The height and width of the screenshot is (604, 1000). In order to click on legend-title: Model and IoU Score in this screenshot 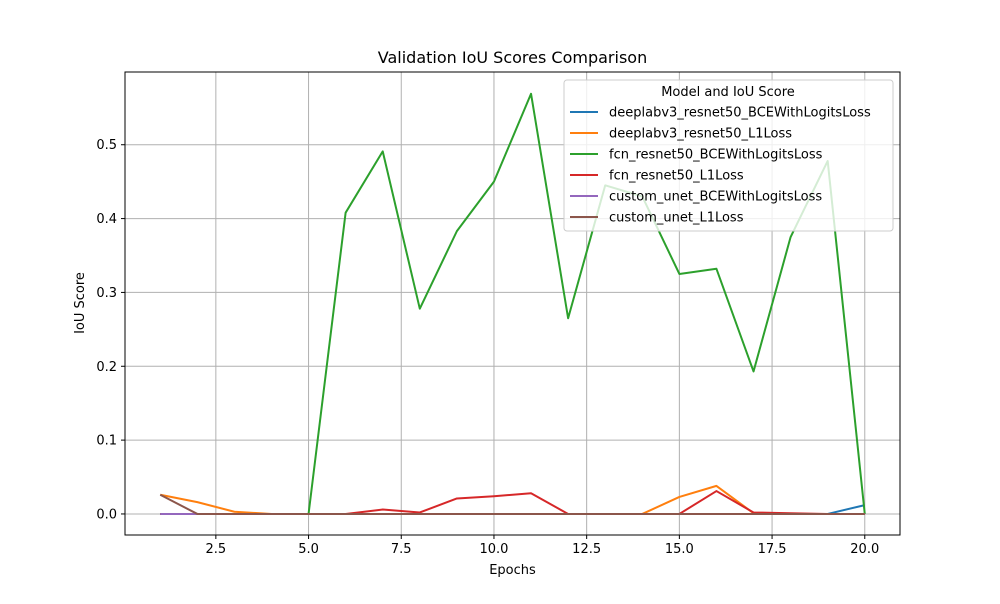, I will do `click(728, 92)`.